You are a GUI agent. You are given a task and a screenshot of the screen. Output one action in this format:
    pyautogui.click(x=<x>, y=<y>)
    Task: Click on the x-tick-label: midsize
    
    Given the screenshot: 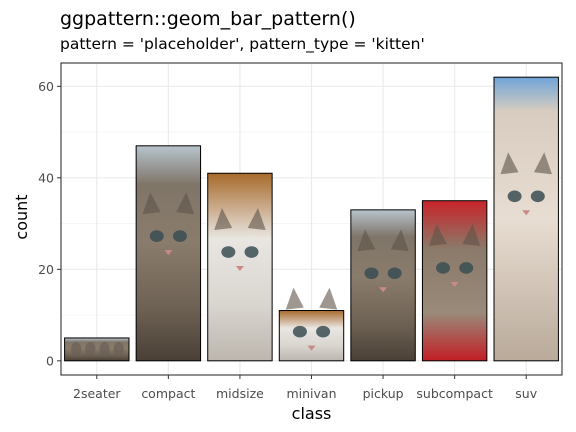 What is the action you would take?
    pyautogui.click(x=240, y=393)
    